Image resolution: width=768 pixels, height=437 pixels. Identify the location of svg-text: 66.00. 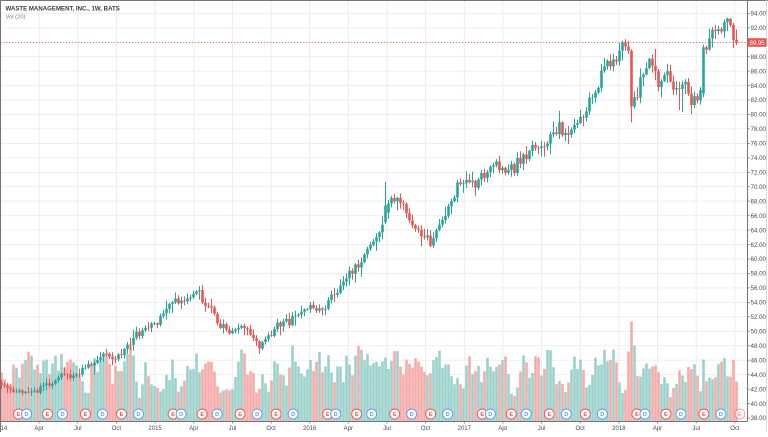
(759, 216).